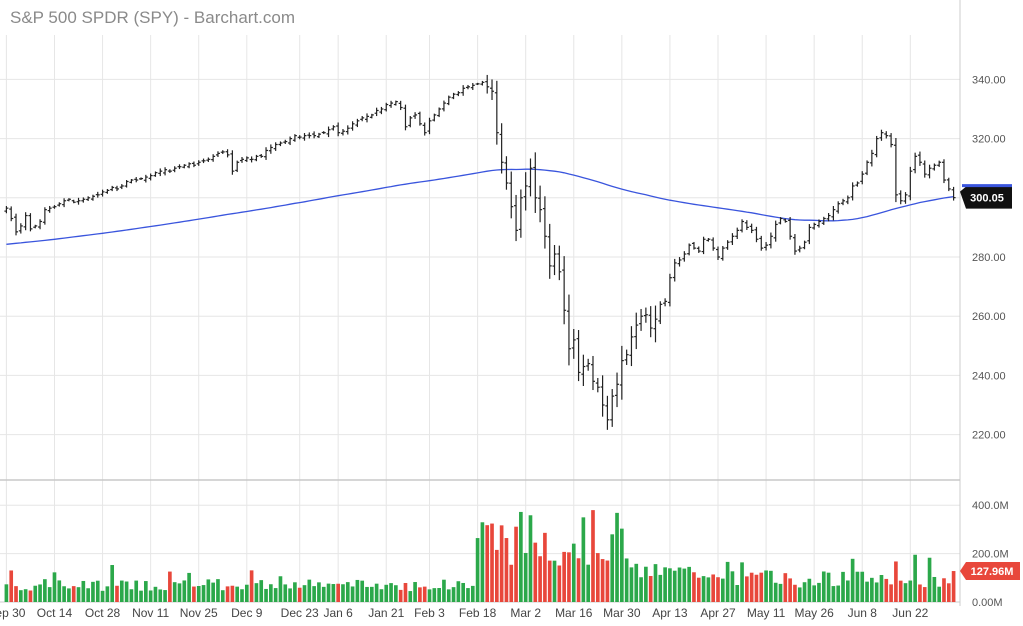 Image resolution: width=1023 pixels, height=626 pixels. I want to click on price-tick-label: 240.00, so click(989, 376).